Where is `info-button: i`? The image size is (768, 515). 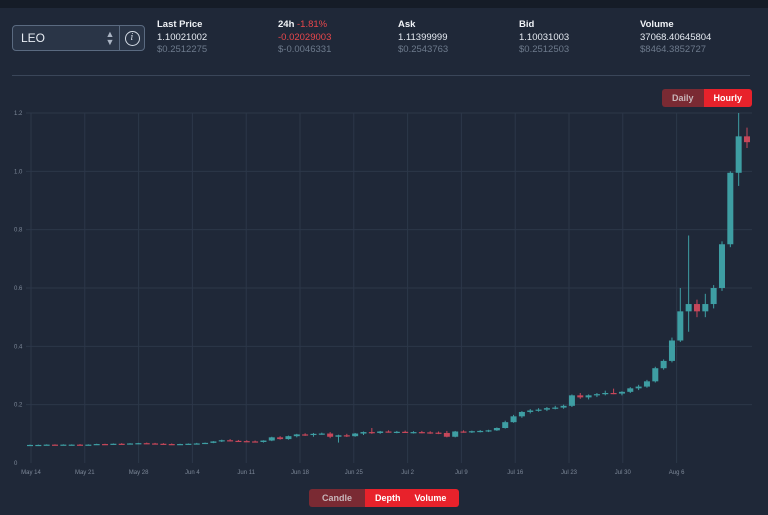
info-button: i is located at coordinates (132, 38).